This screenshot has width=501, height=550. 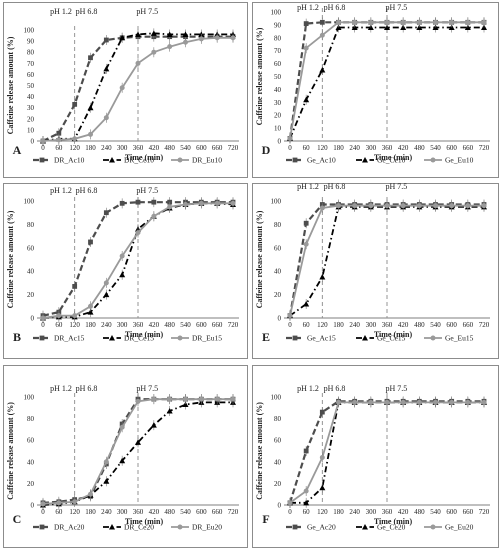 What do you see at coordinates (207, 160) in the screenshot?
I see `legend-label: DR_Eu10` at bounding box center [207, 160].